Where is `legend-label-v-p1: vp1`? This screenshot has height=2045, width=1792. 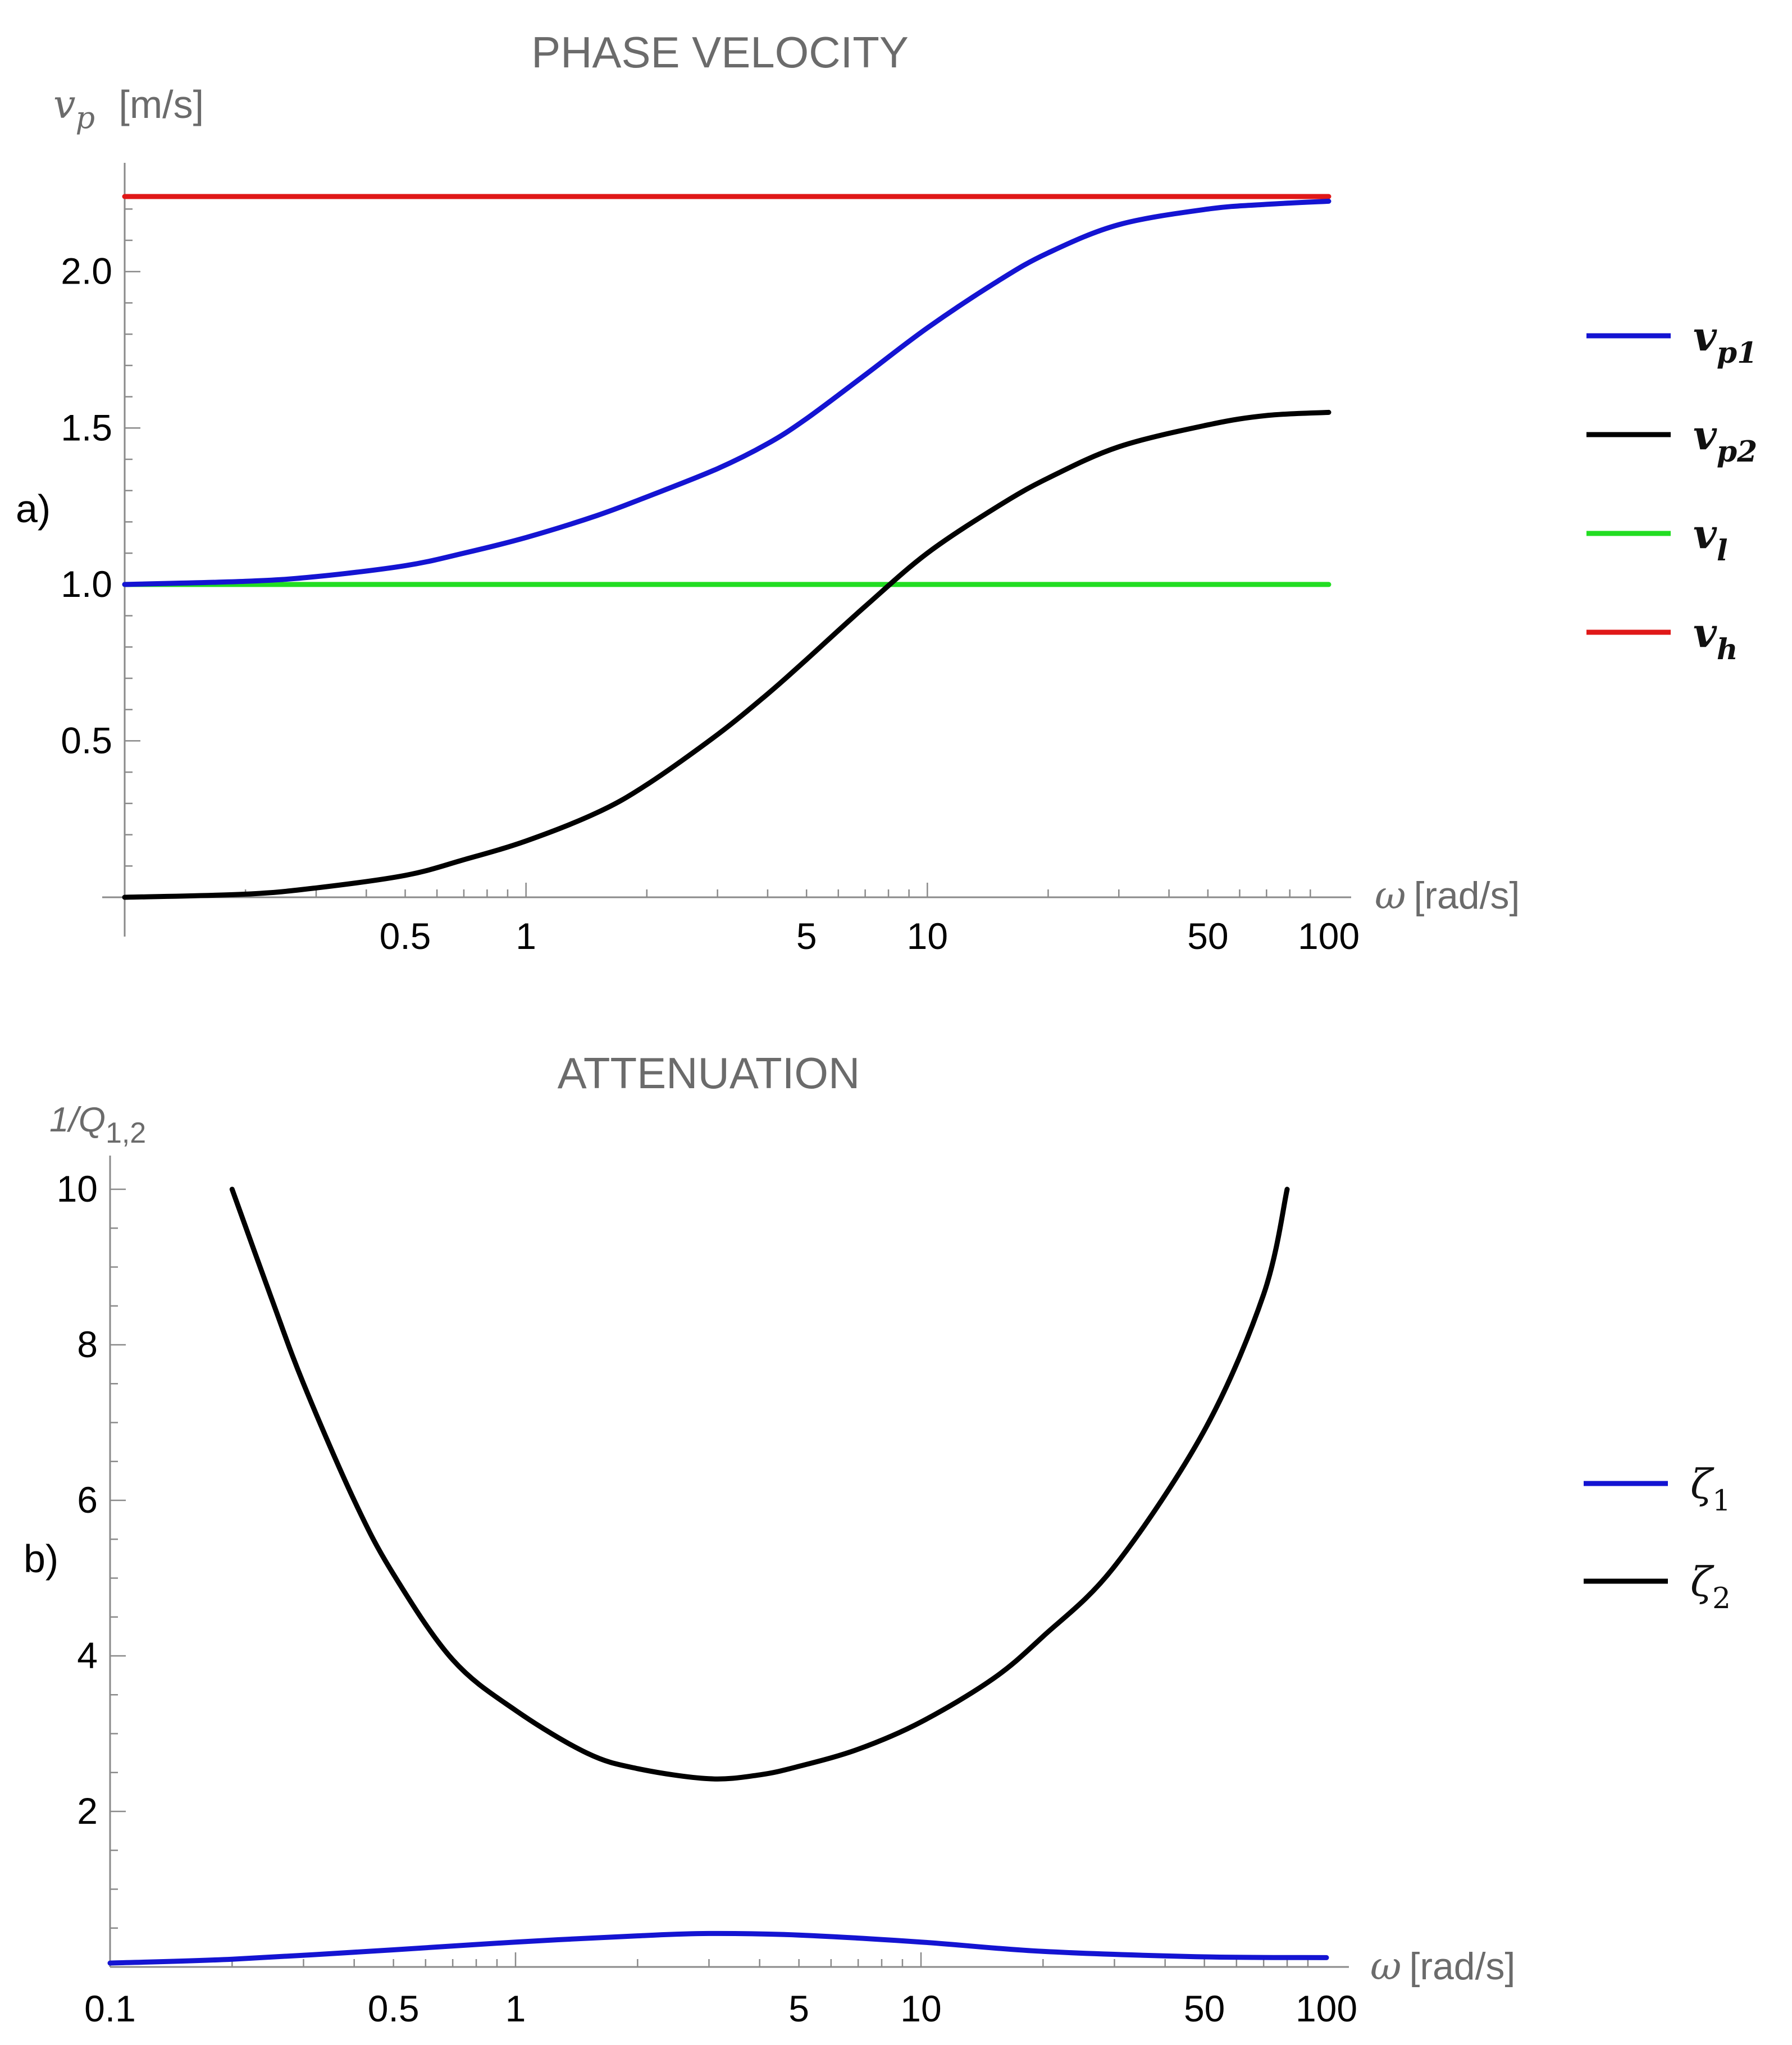
legend-label-v-p1: vp1 is located at coordinates (1725, 341).